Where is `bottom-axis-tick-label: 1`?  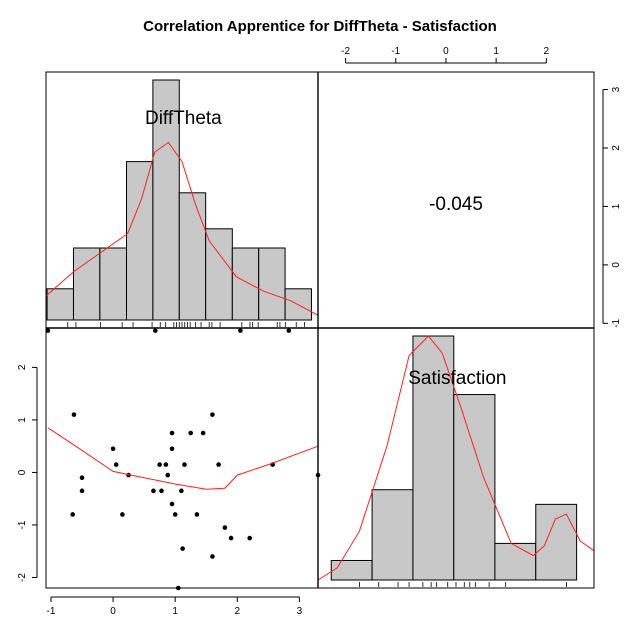 bottom-axis-tick-label: 1 is located at coordinates (175, 611).